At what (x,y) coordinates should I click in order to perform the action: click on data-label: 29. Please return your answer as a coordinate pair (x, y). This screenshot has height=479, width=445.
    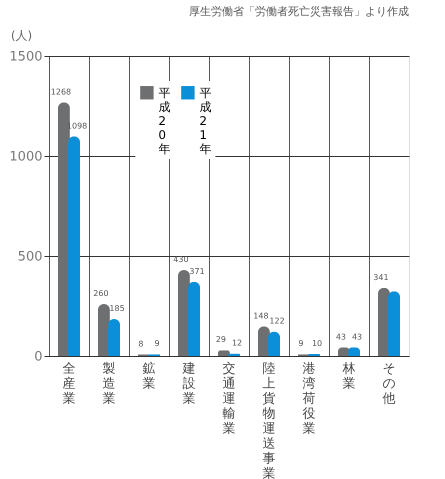
    Looking at the image, I should click on (221, 339).